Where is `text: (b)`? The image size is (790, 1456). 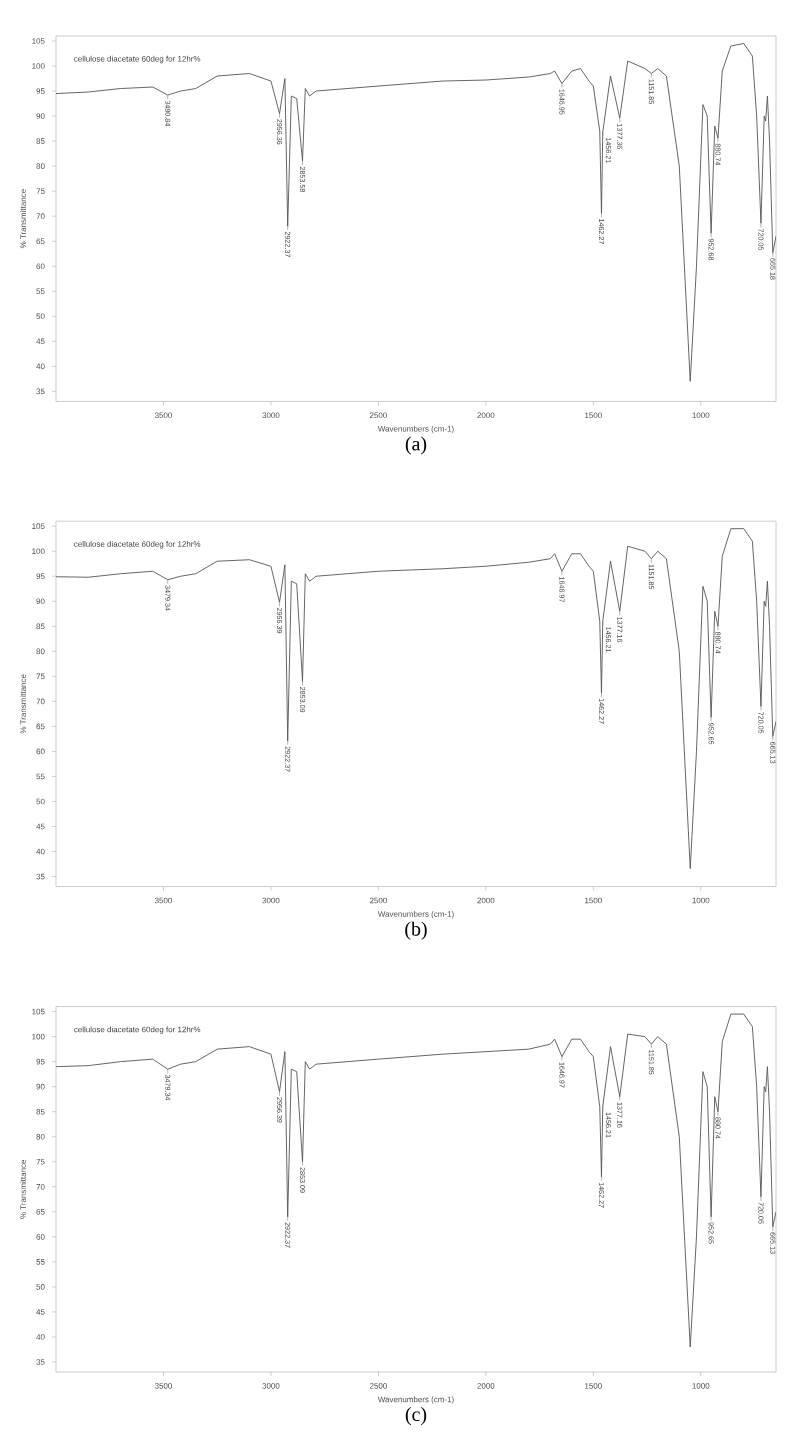 text: (b) is located at coordinates (416, 930).